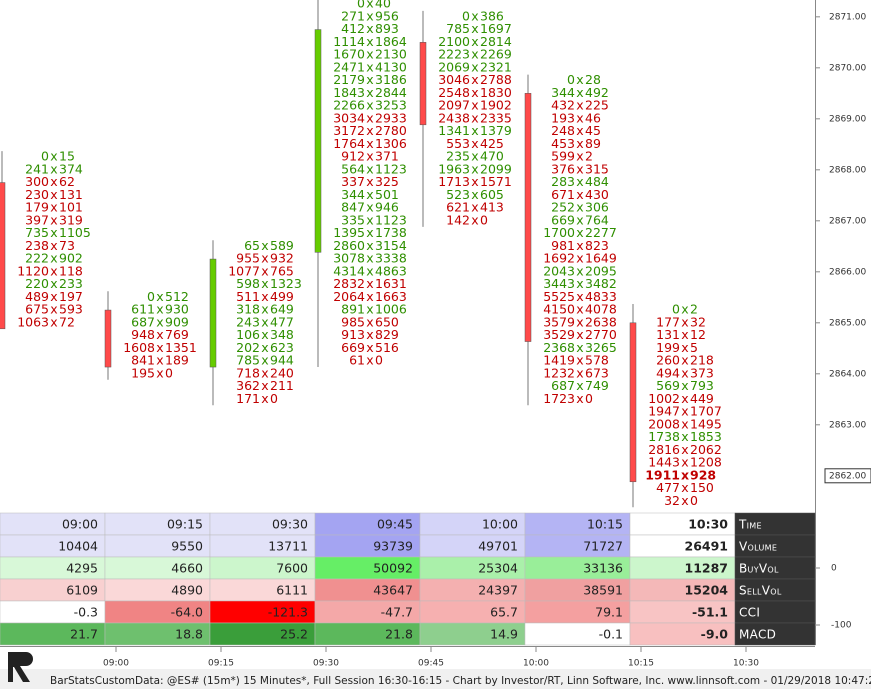 Image resolution: width=871 pixels, height=693 pixels. I want to click on ask-volume: 2130, so click(391, 54).